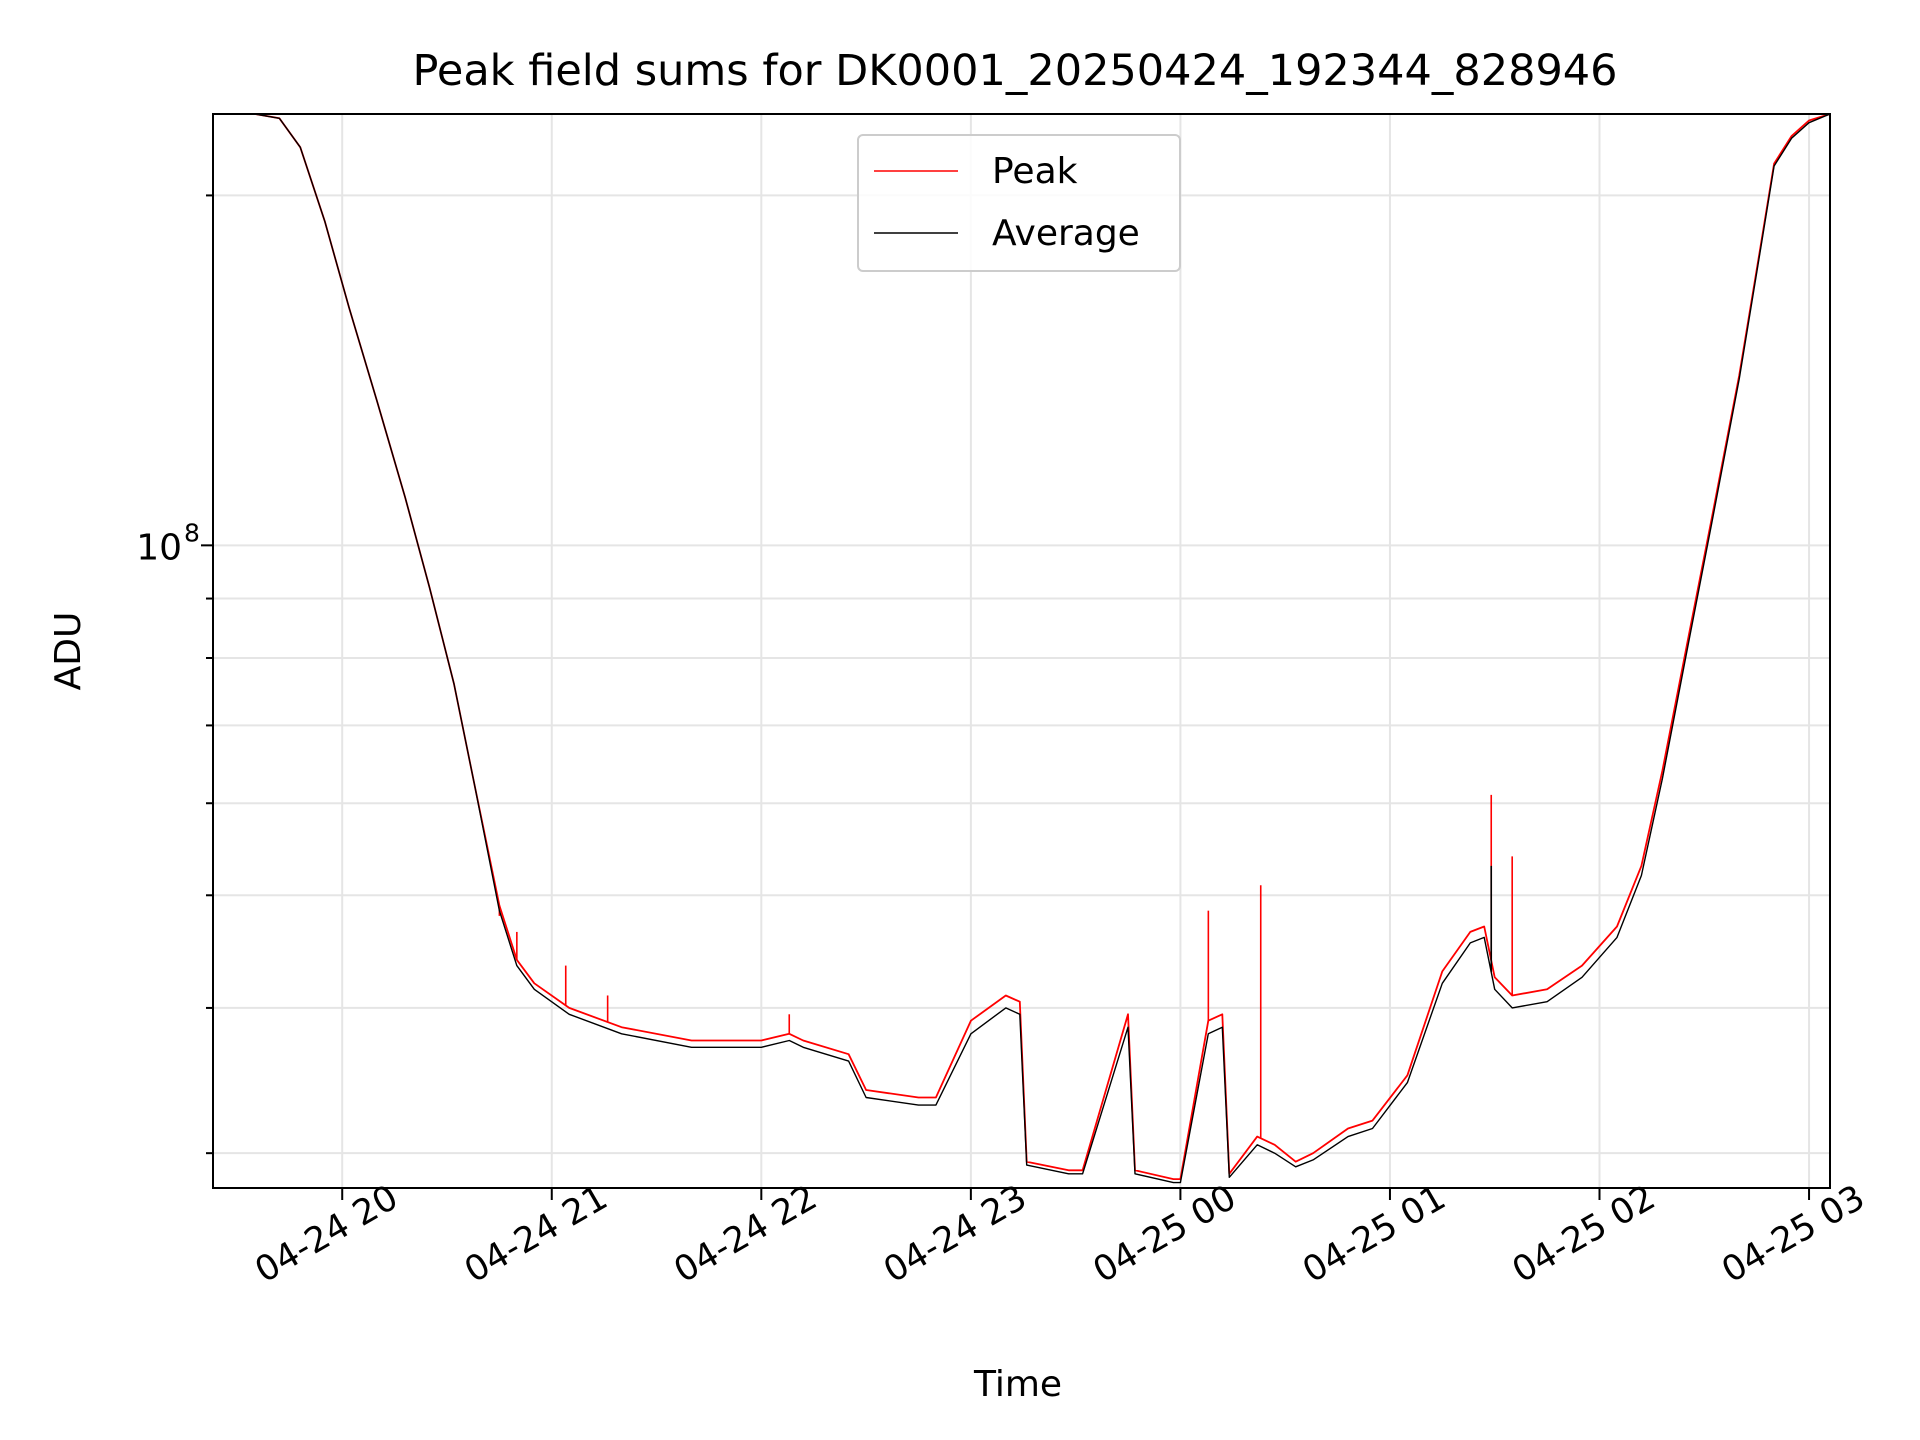  I want to click on legend-label-average: Average, so click(1066, 233).